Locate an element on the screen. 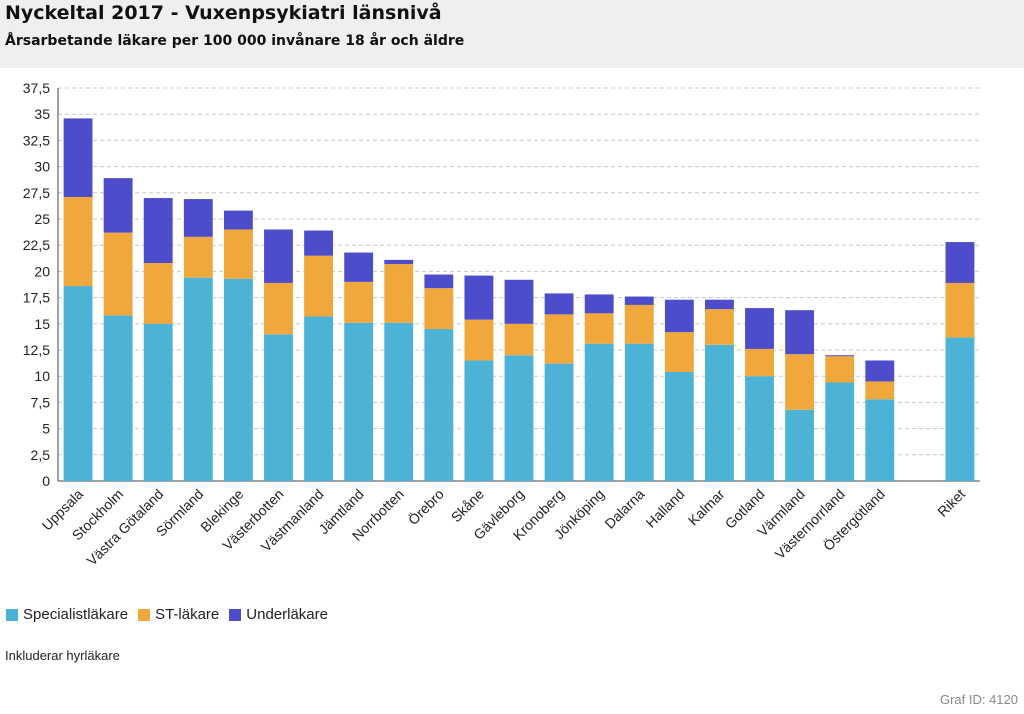  legend-label: Specialistläkare is located at coordinates (76, 614).